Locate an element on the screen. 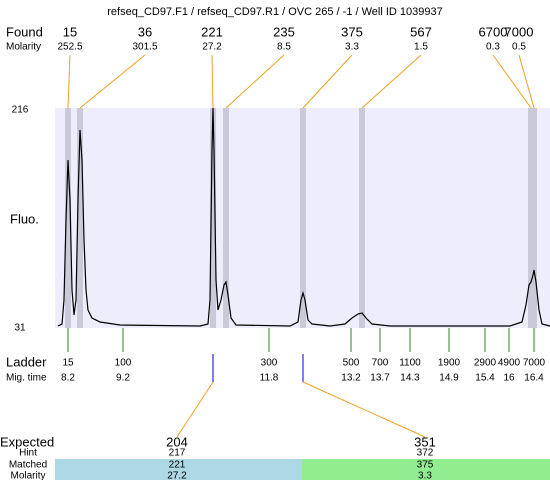 This screenshot has width=550, height=480. found-size: 221 is located at coordinates (212, 31).